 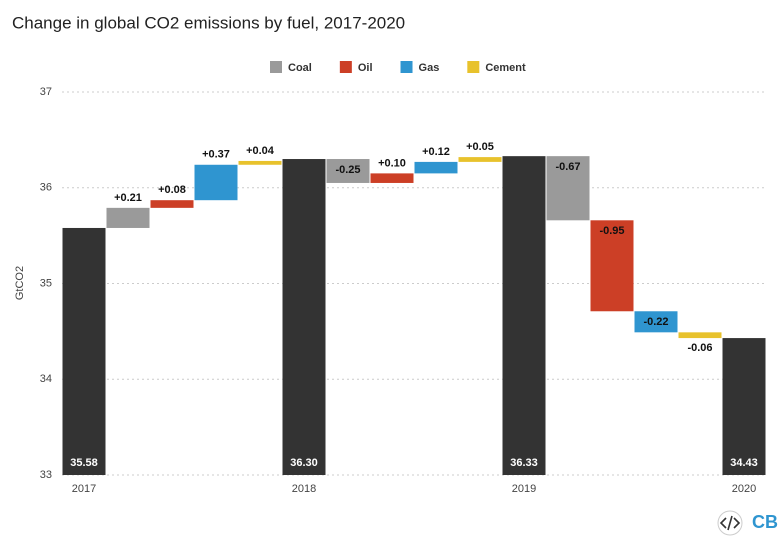 I want to click on value-label: -0.95, so click(x=611, y=231).